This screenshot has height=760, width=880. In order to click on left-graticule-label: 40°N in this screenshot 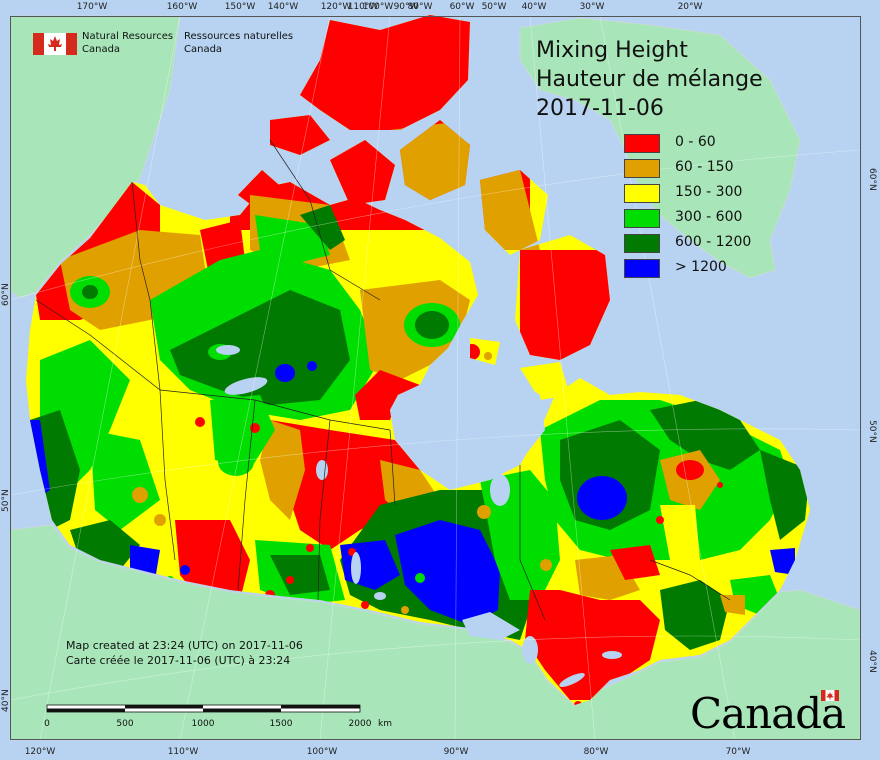, I will do `click(6, 700)`.